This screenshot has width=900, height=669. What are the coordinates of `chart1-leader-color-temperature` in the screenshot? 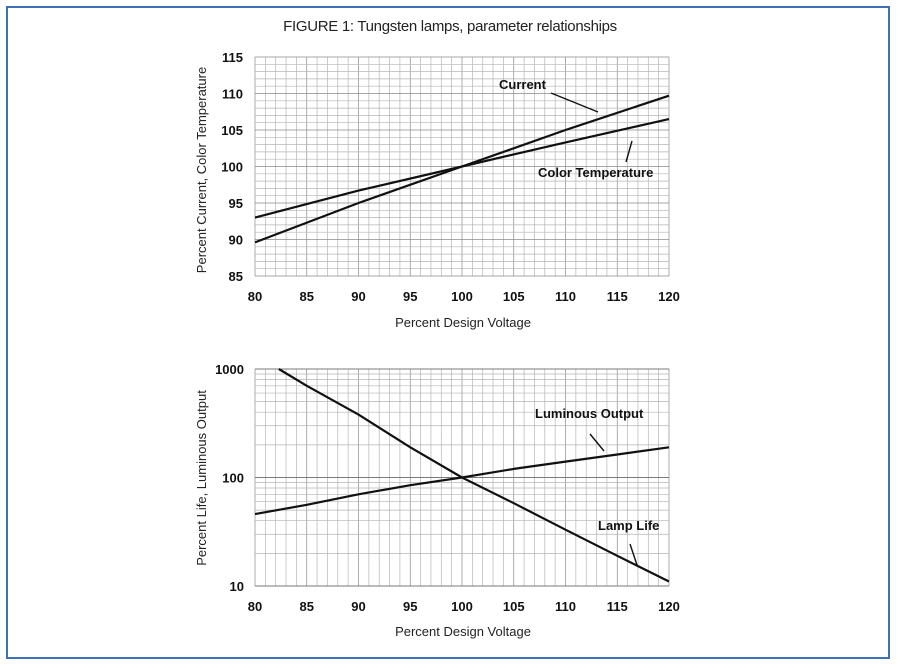 It's located at (629, 151).